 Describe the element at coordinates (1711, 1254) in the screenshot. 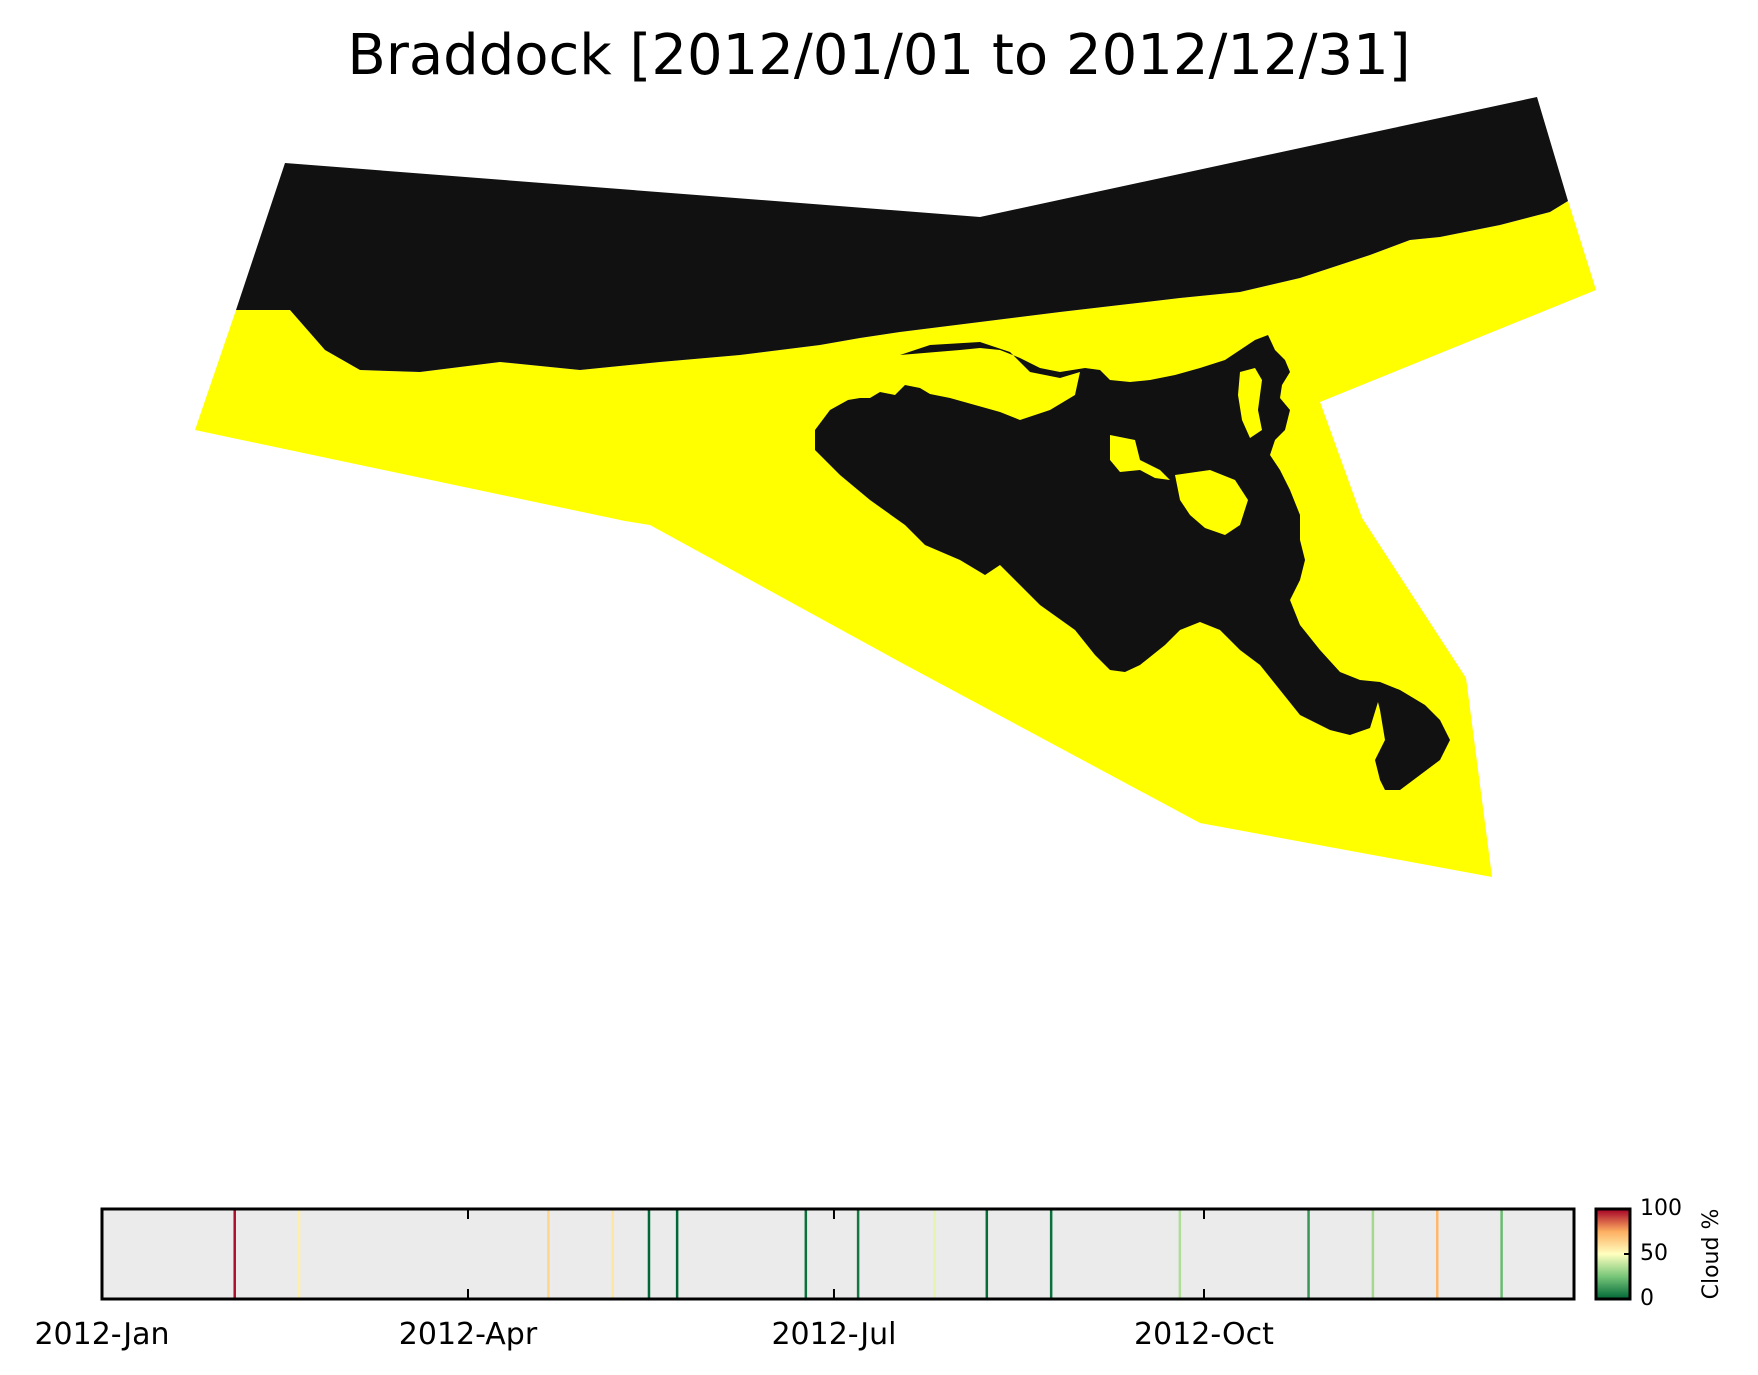

I see `colorbar-label: Cloud %` at that location.